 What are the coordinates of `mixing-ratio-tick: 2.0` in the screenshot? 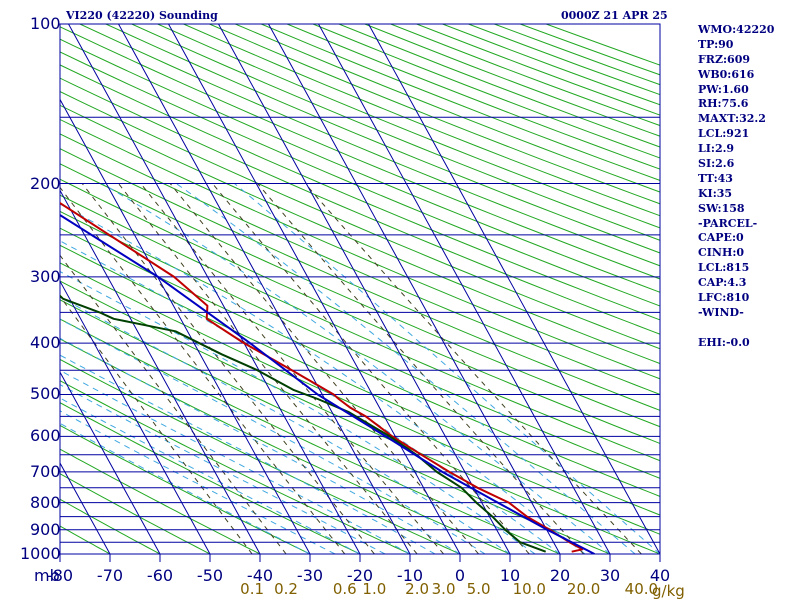 It's located at (417, 589).